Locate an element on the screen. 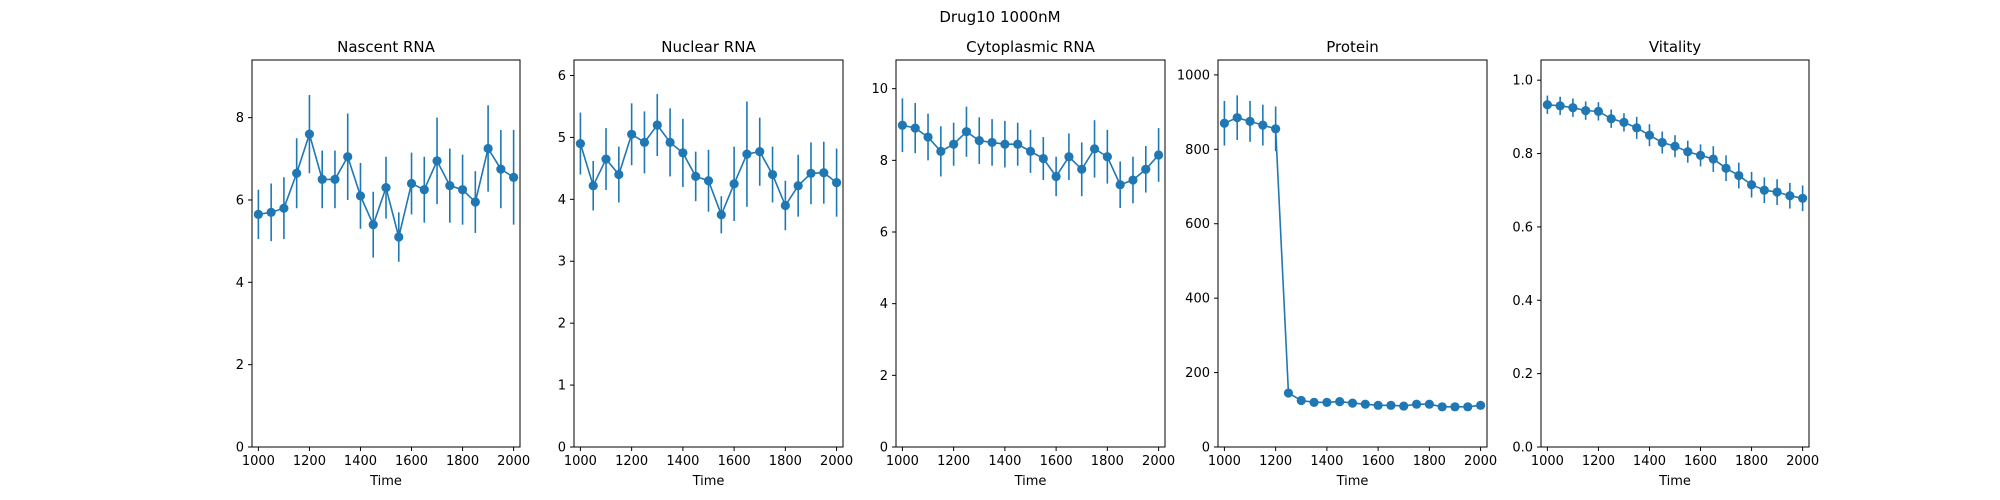  y-tick-label: 0.6 is located at coordinates (1522, 227).